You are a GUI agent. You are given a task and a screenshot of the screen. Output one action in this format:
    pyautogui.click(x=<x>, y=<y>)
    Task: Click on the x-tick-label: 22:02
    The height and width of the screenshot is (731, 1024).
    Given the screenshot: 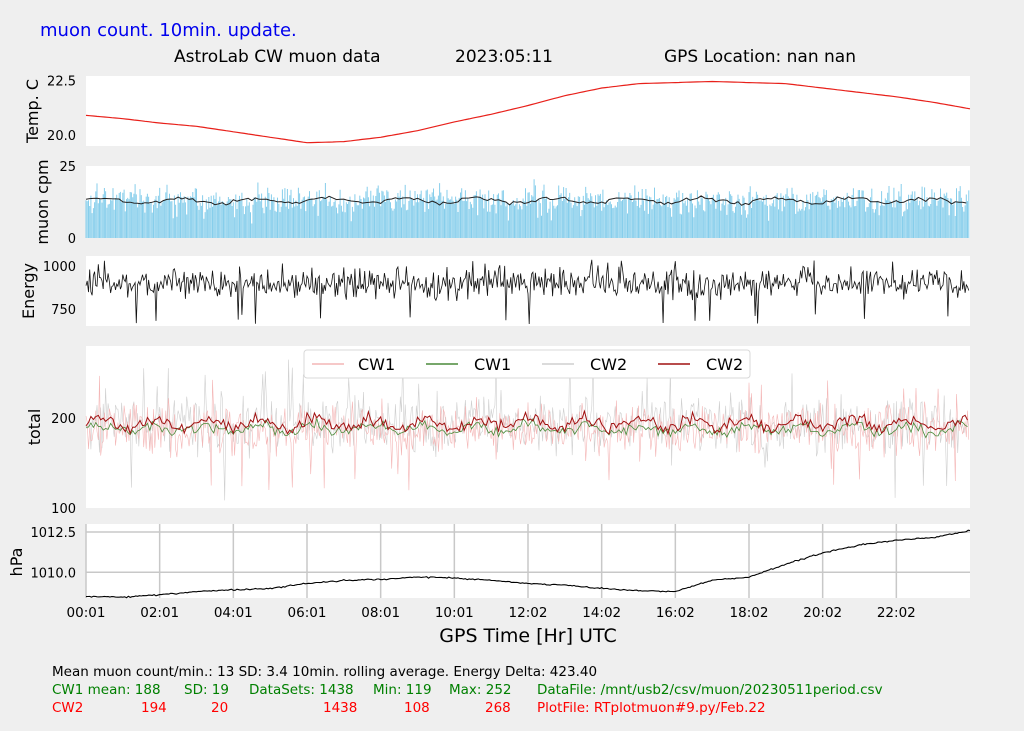 What is the action you would take?
    pyautogui.click(x=896, y=613)
    